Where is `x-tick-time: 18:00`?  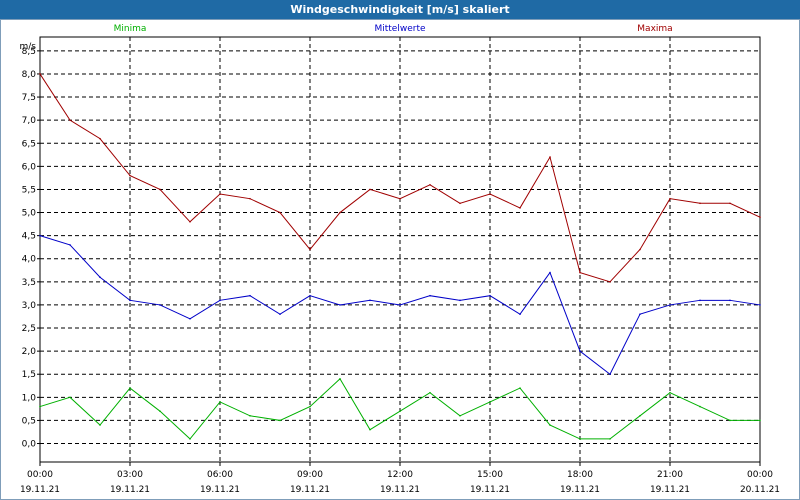 x-tick-time: 18:00 is located at coordinates (580, 475).